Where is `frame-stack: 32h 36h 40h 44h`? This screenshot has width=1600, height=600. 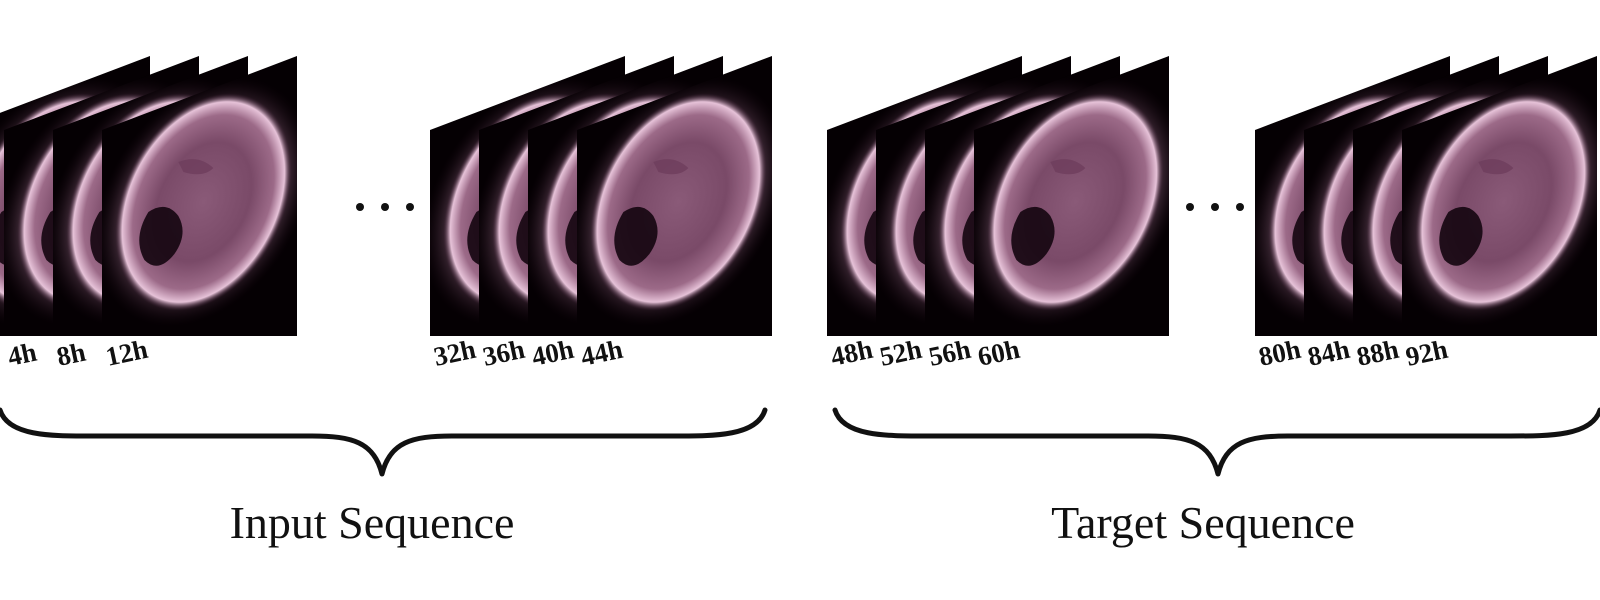 frame-stack: 32h 36h 40h 44h is located at coordinates (601, 214).